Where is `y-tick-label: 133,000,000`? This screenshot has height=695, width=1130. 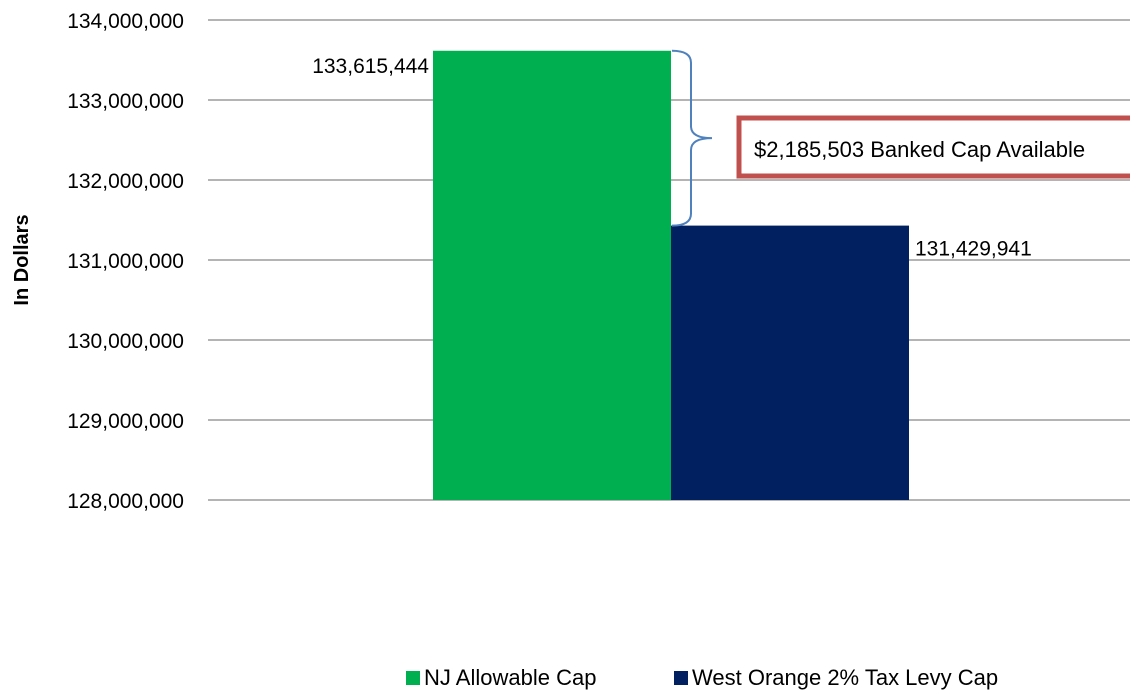
y-tick-label: 133,000,000 is located at coordinates (125, 101).